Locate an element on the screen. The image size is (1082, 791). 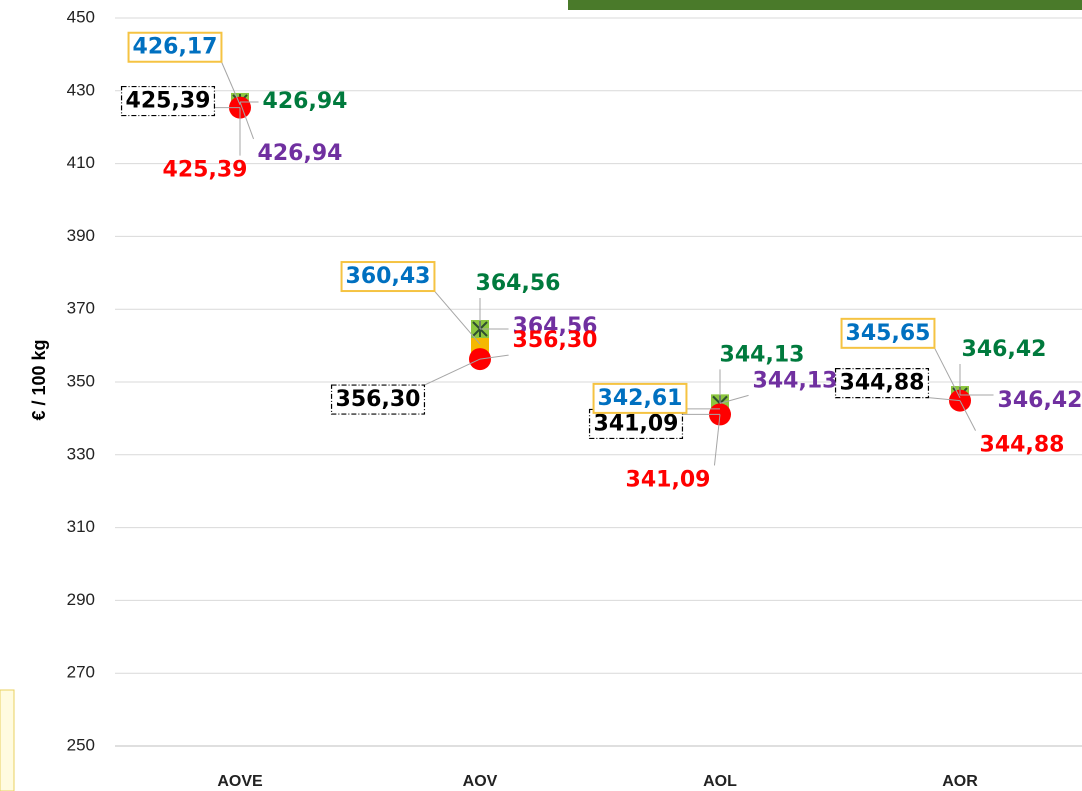
y-tick-label: 270 is located at coordinates (81, 672).